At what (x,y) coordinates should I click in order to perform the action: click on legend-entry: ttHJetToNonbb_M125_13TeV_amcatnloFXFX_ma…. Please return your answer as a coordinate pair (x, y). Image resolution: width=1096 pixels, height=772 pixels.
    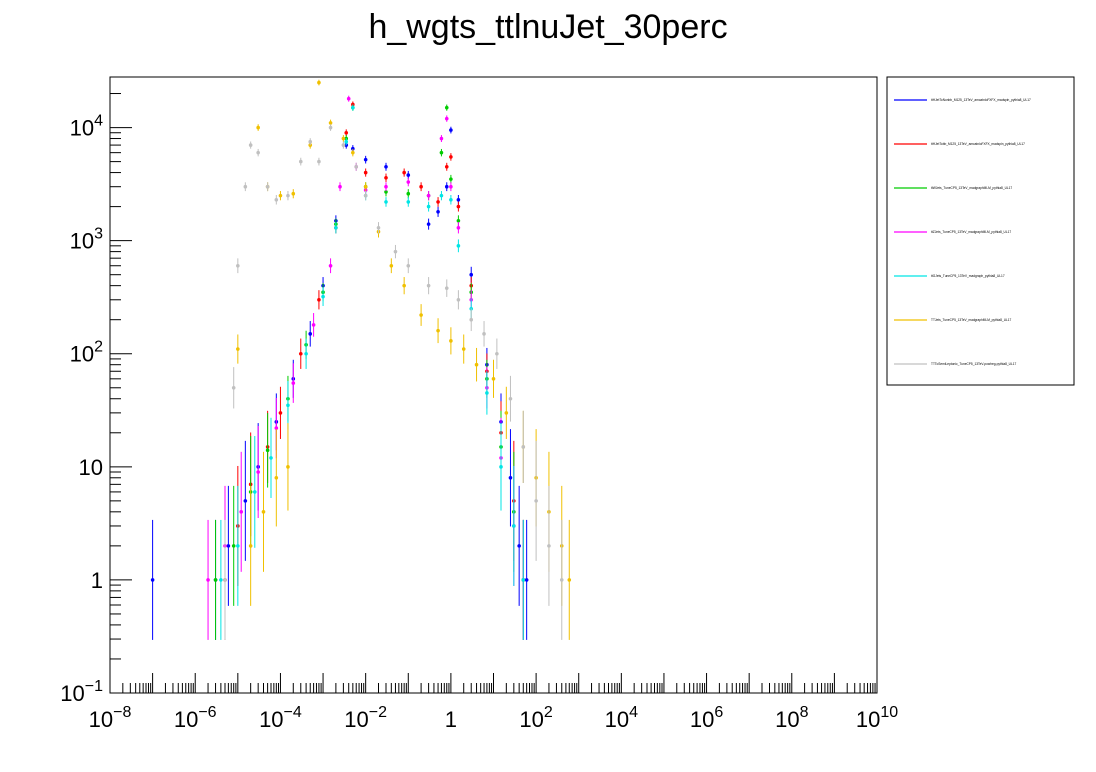
    Looking at the image, I should click on (962, 100).